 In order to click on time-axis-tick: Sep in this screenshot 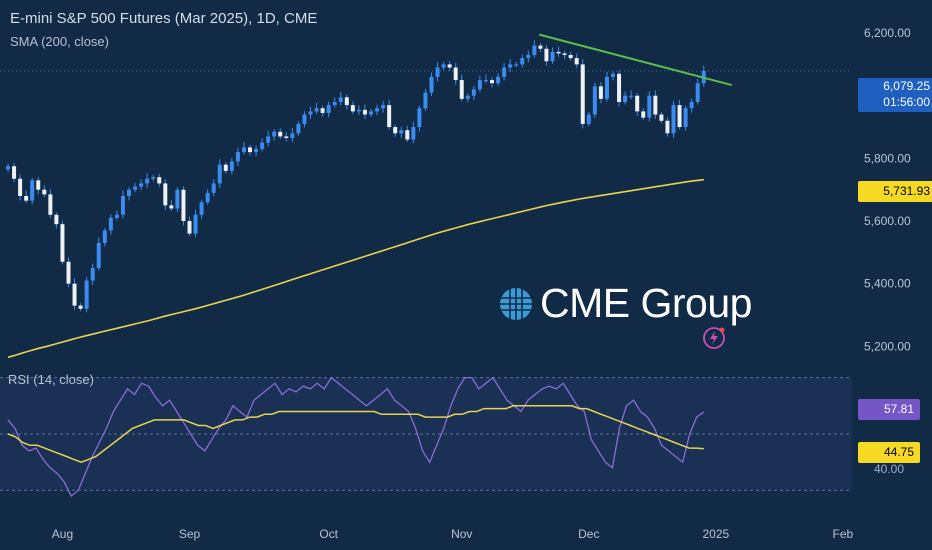, I will do `click(190, 534)`.